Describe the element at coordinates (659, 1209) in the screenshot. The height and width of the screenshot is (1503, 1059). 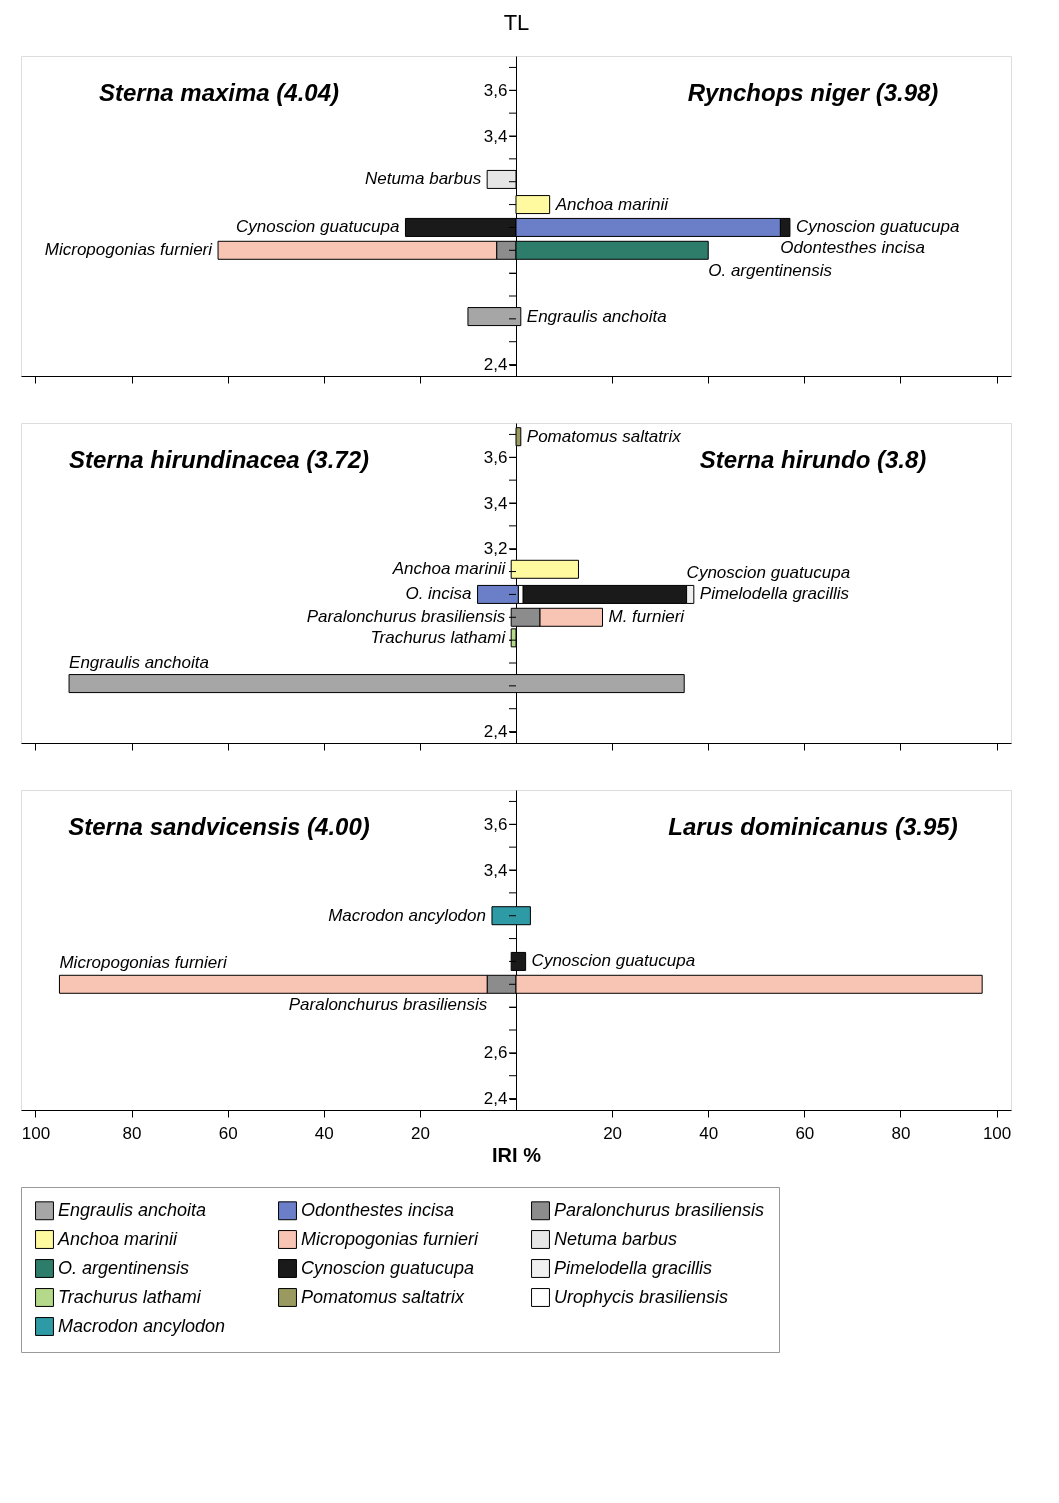
I see `legend-label: Paralonchurus brasiliensis` at that location.